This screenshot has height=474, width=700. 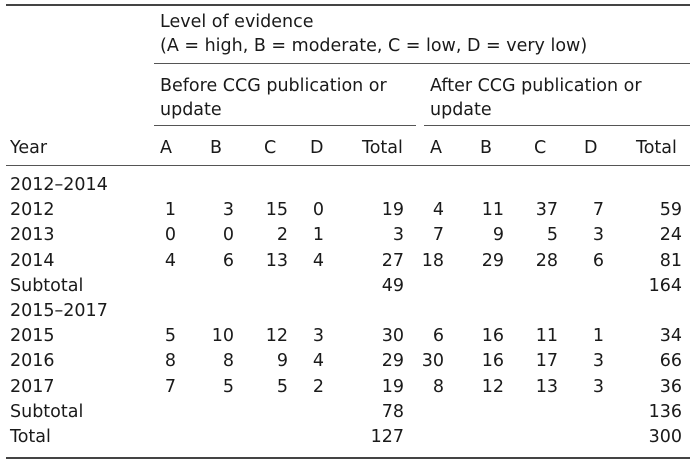 What do you see at coordinates (432, 261) in the screenshot?
I see `after-cell: 18` at bounding box center [432, 261].